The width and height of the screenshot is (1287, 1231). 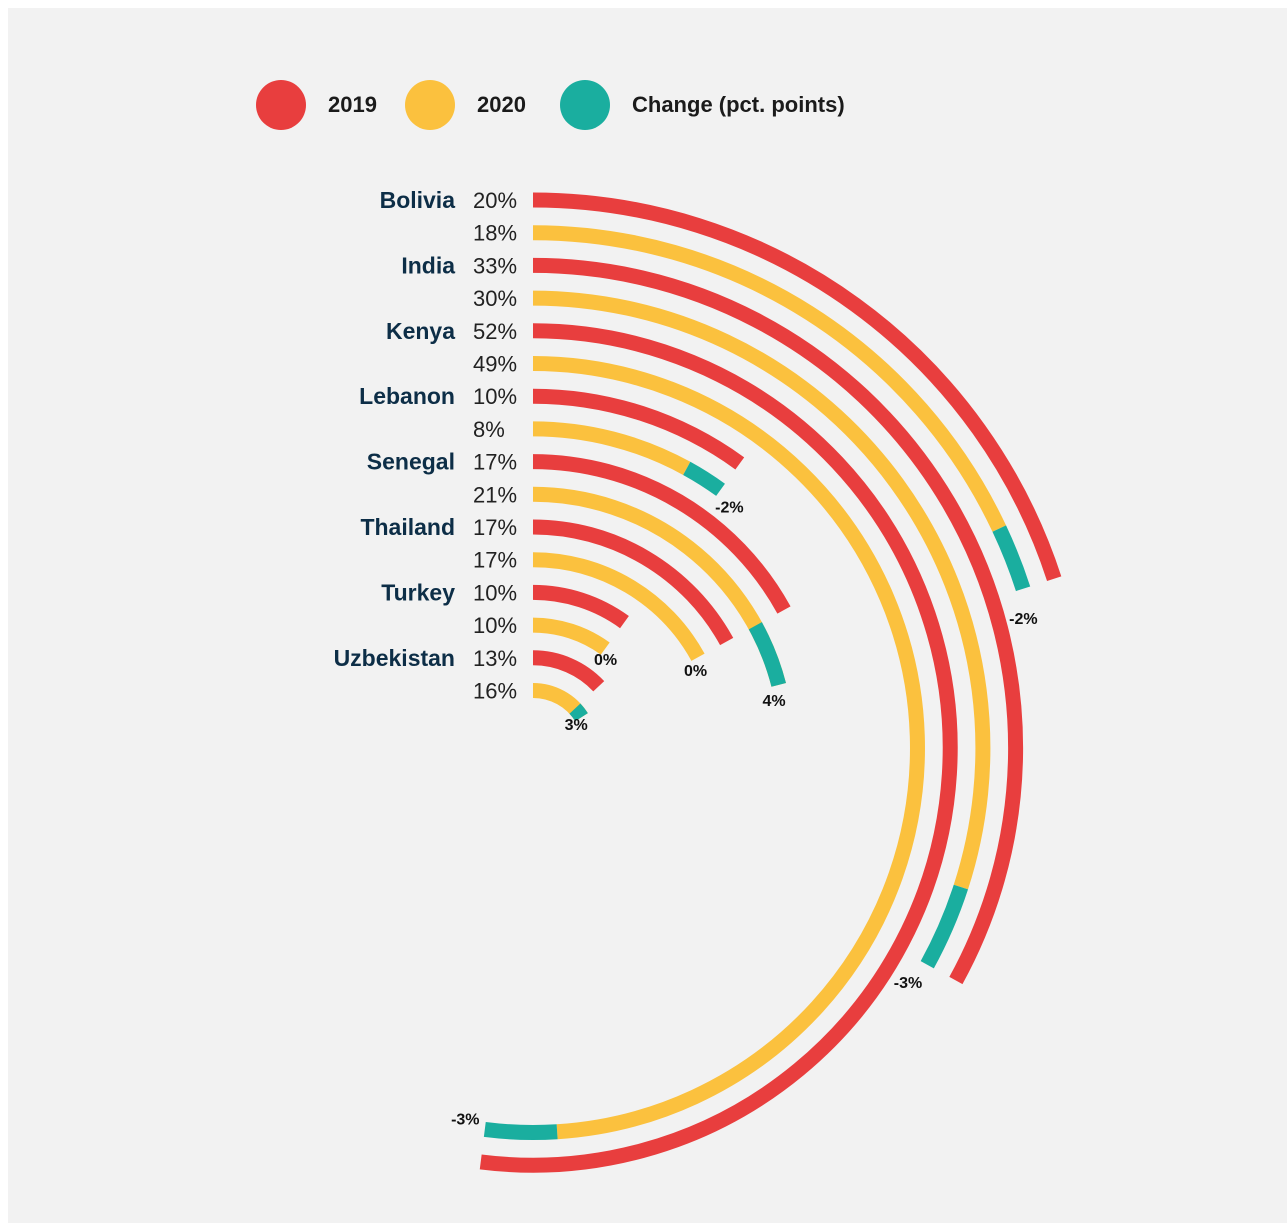 I want to click on country-label-kenya: Kenya, so click(x=420, y=331).